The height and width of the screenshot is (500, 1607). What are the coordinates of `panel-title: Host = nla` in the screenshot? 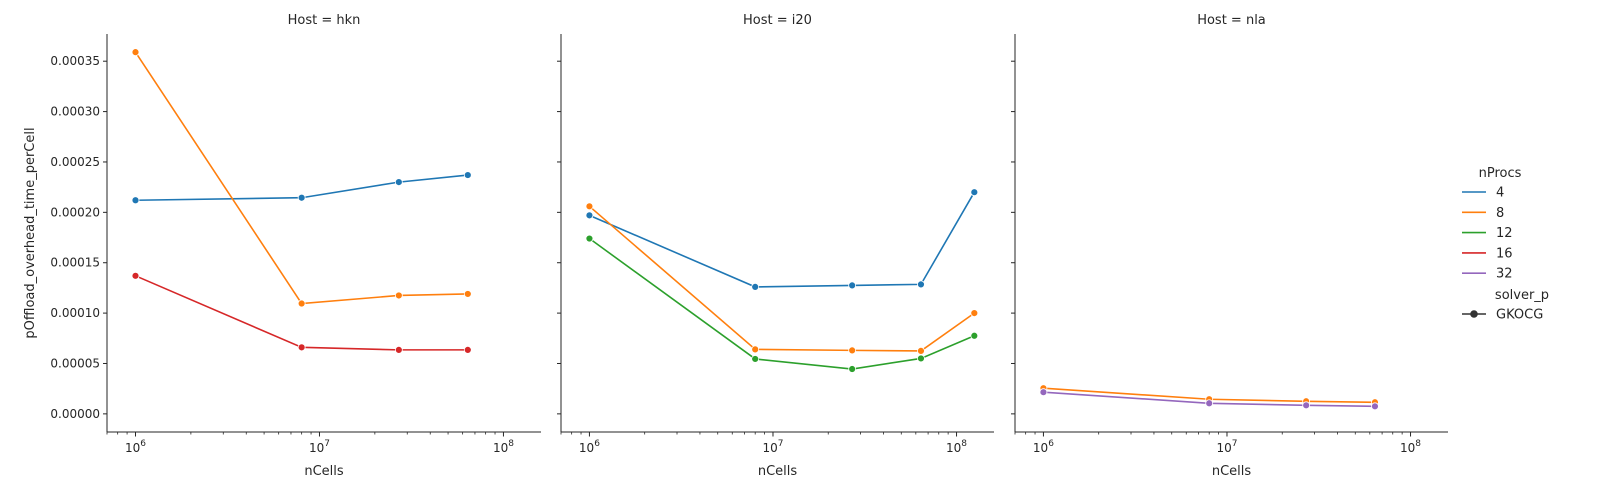 It's located at (1231, 20).